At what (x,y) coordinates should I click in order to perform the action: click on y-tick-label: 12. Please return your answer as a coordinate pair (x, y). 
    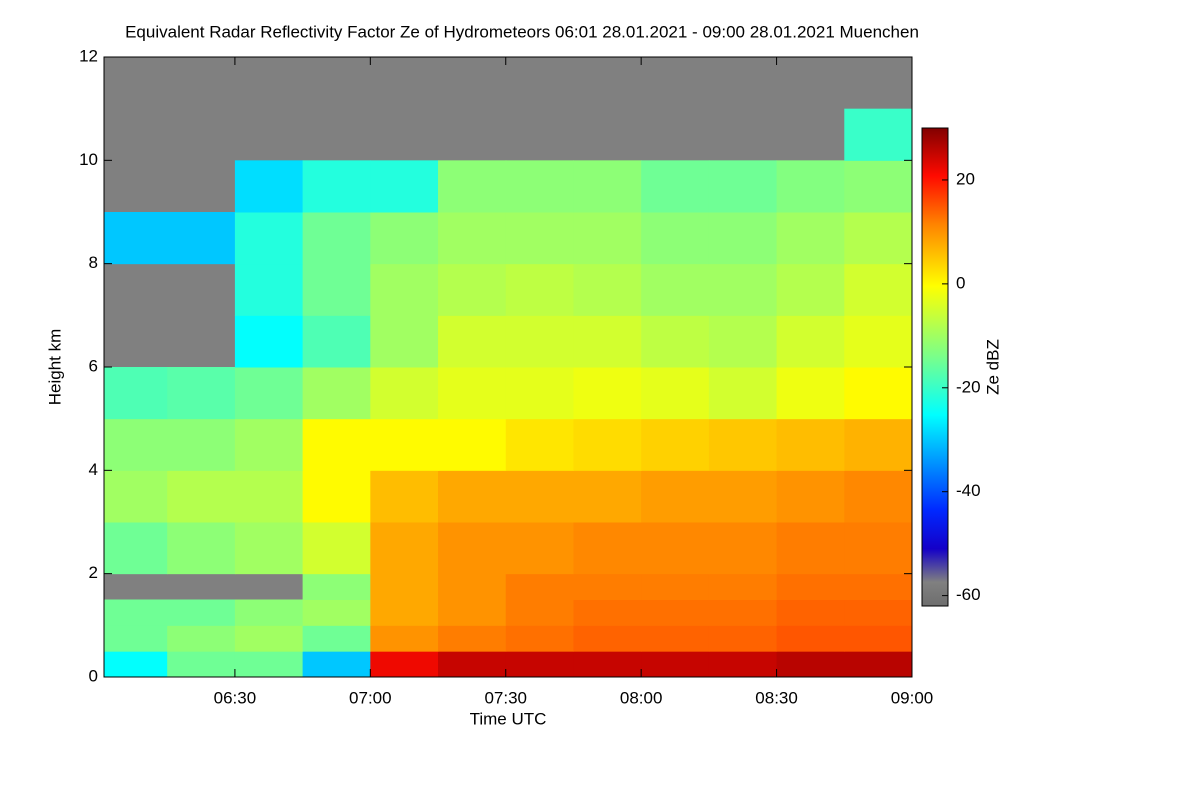
    Looking at the image, I should click on (88, 55).